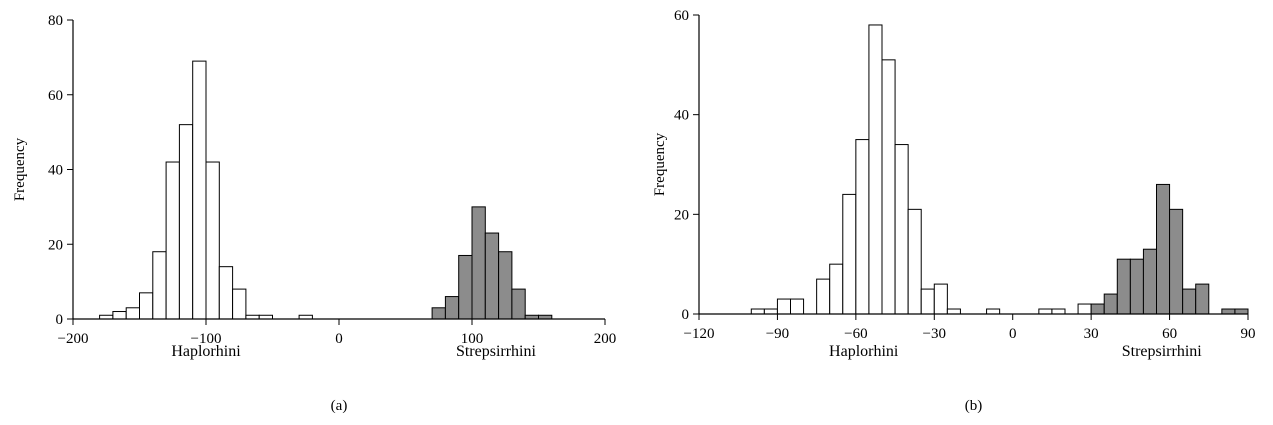  What do you see at coordinates (73, 339) in the screenshot?
I see `x-tick-label: −200` at bounding box center [73, 339].